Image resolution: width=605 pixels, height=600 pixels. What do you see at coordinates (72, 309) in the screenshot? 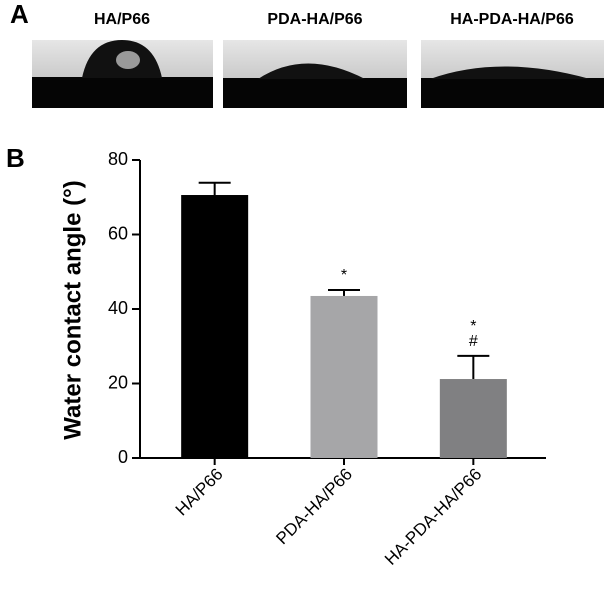
I see `y-axis-label: Water contact angle (°)` at bounding box center [72, 309].